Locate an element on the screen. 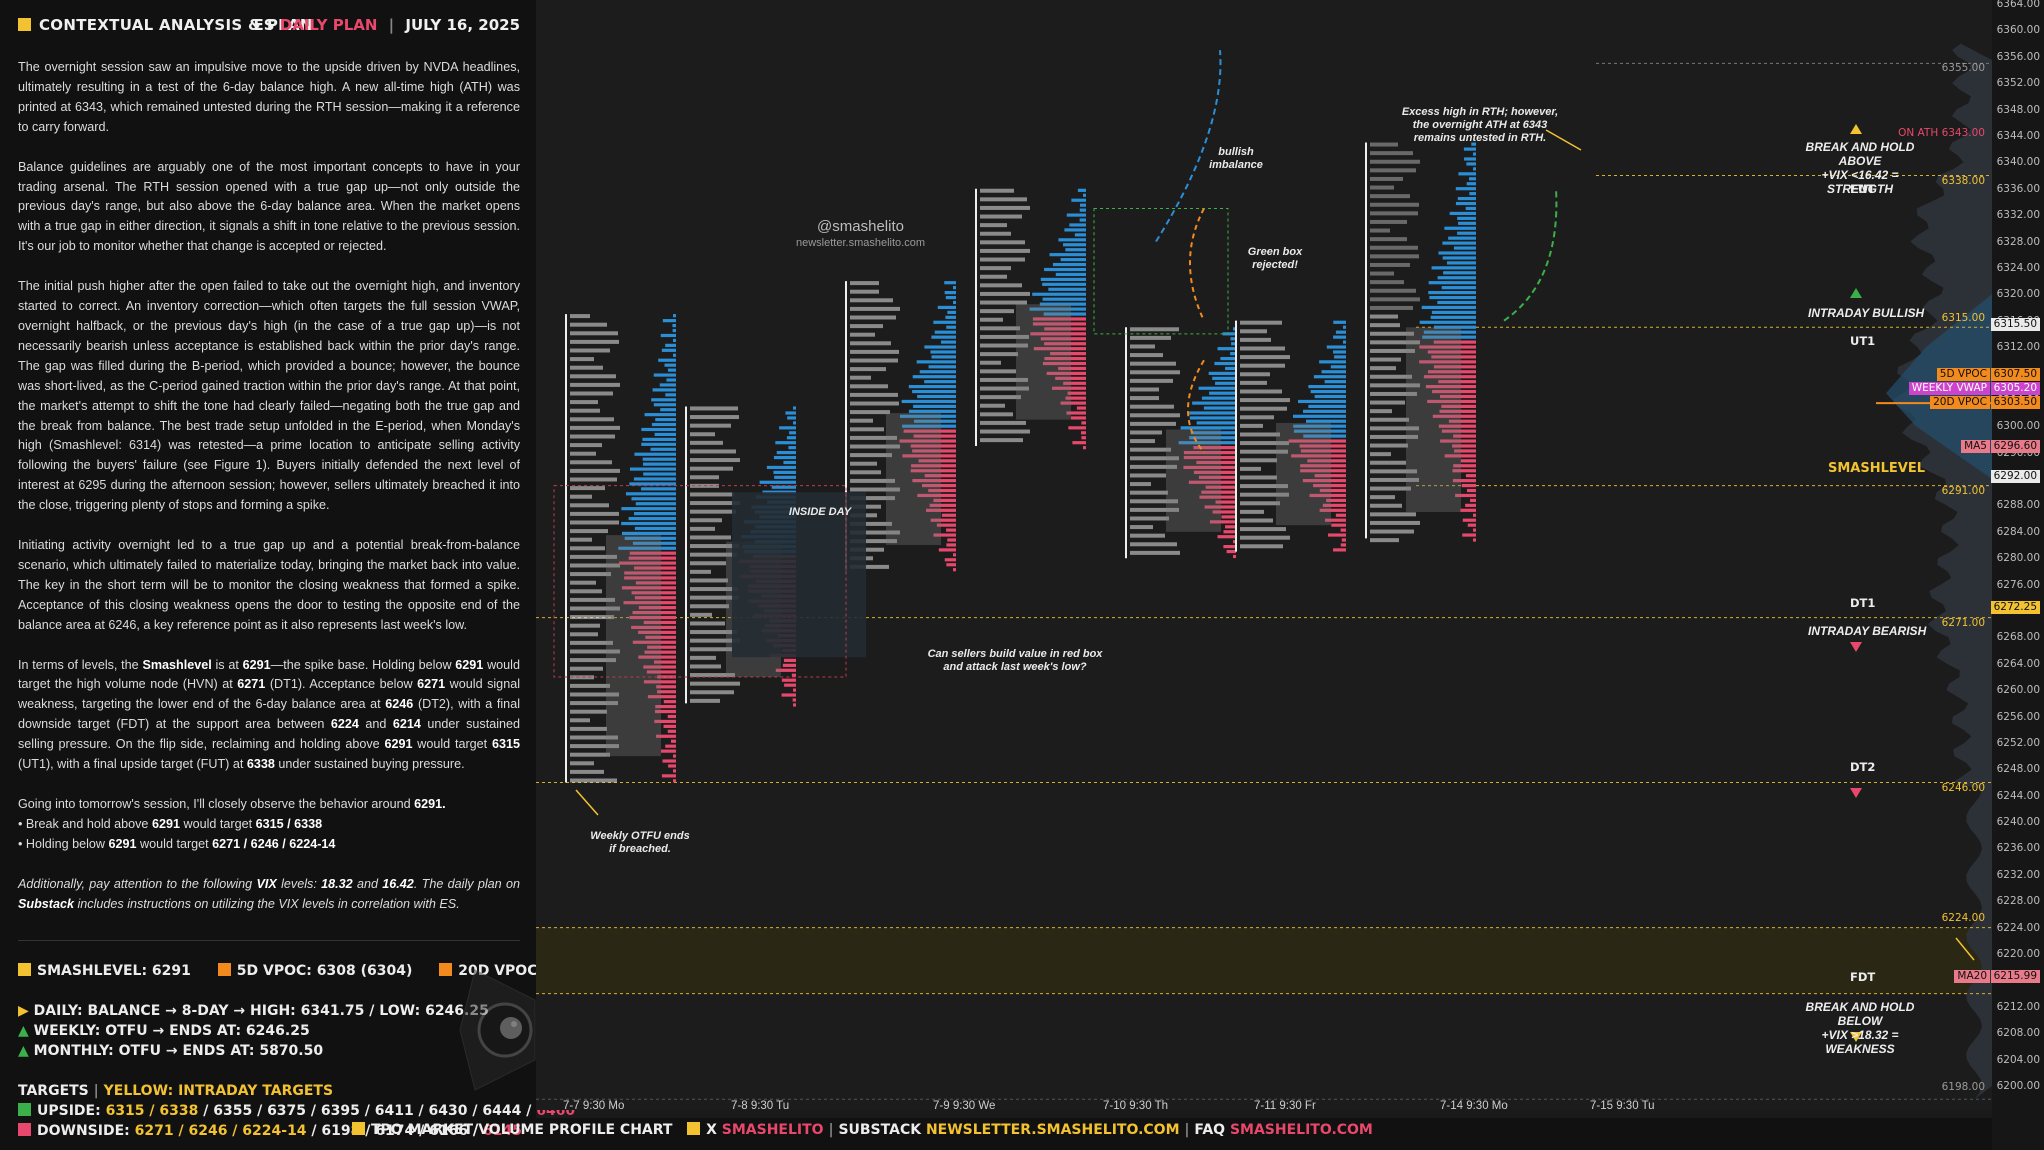 This screenshot has height=1150, width=2044. y-tick: 6356.00 is located at coordinates (2018, 56).